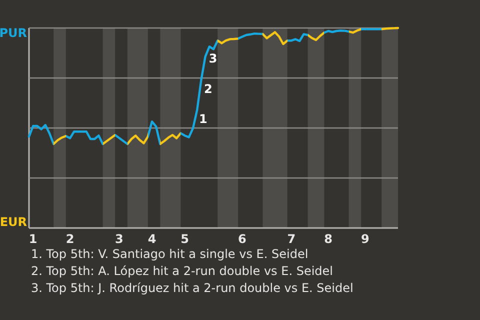 The width and height of the screenshot is (480, 320). What do you see at coordinates (328, 239) in the screenshot?
I see `x-tick-label: 8` at bounding box center [328, 239].